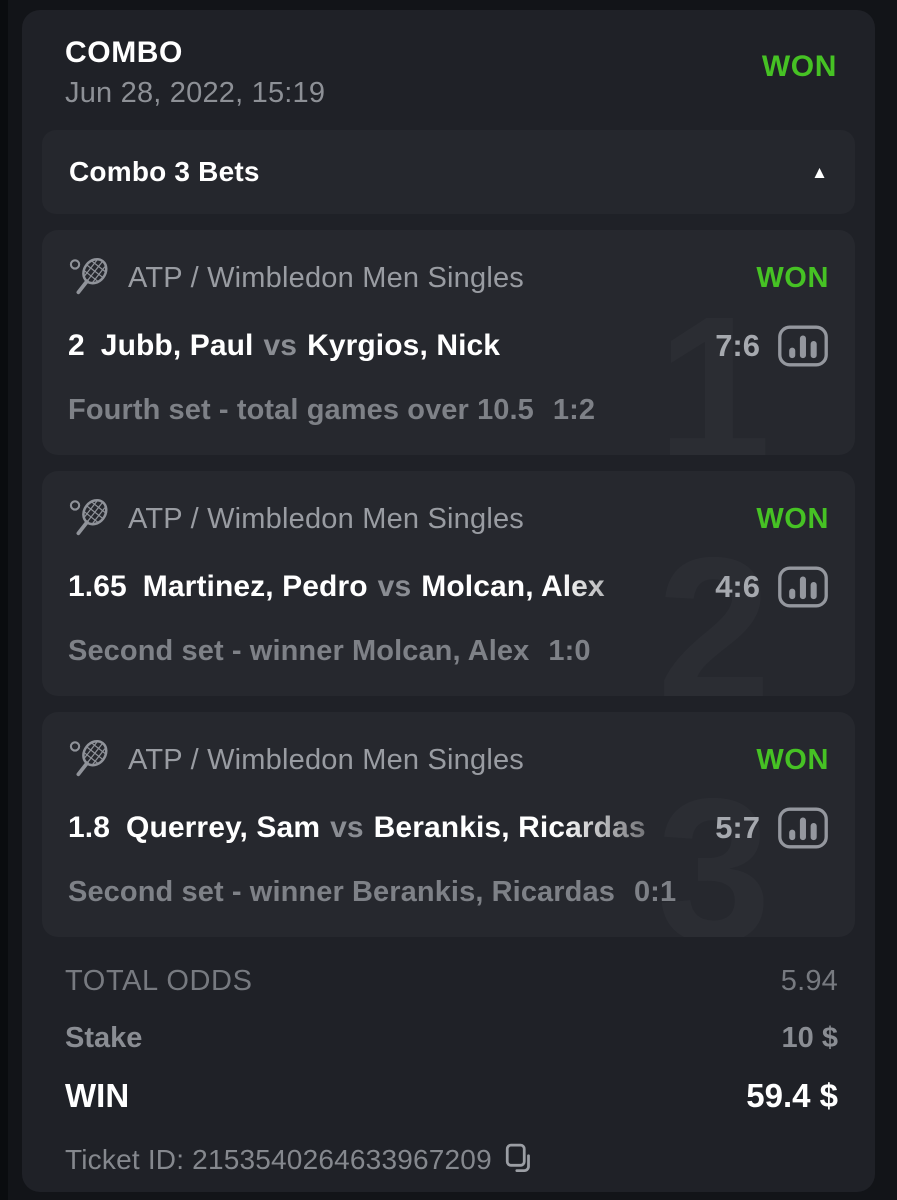  What do you see at coordinates (177, 345) in the screenshot?
I see `player-home: Jubb, Paul` at bounding box center [177, 345].